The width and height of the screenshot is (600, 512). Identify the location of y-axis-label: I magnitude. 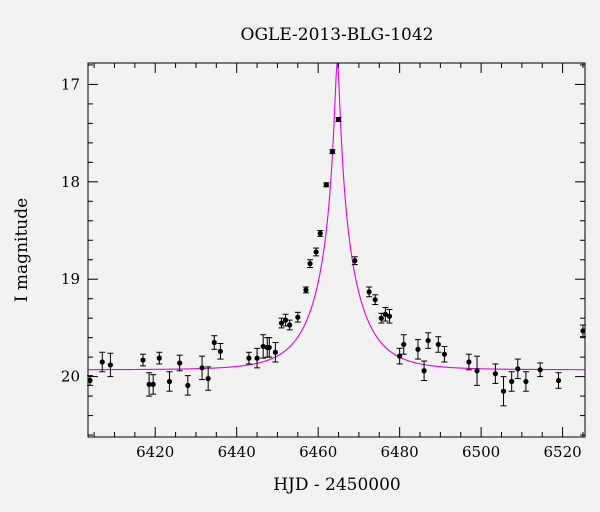
(22, 250).